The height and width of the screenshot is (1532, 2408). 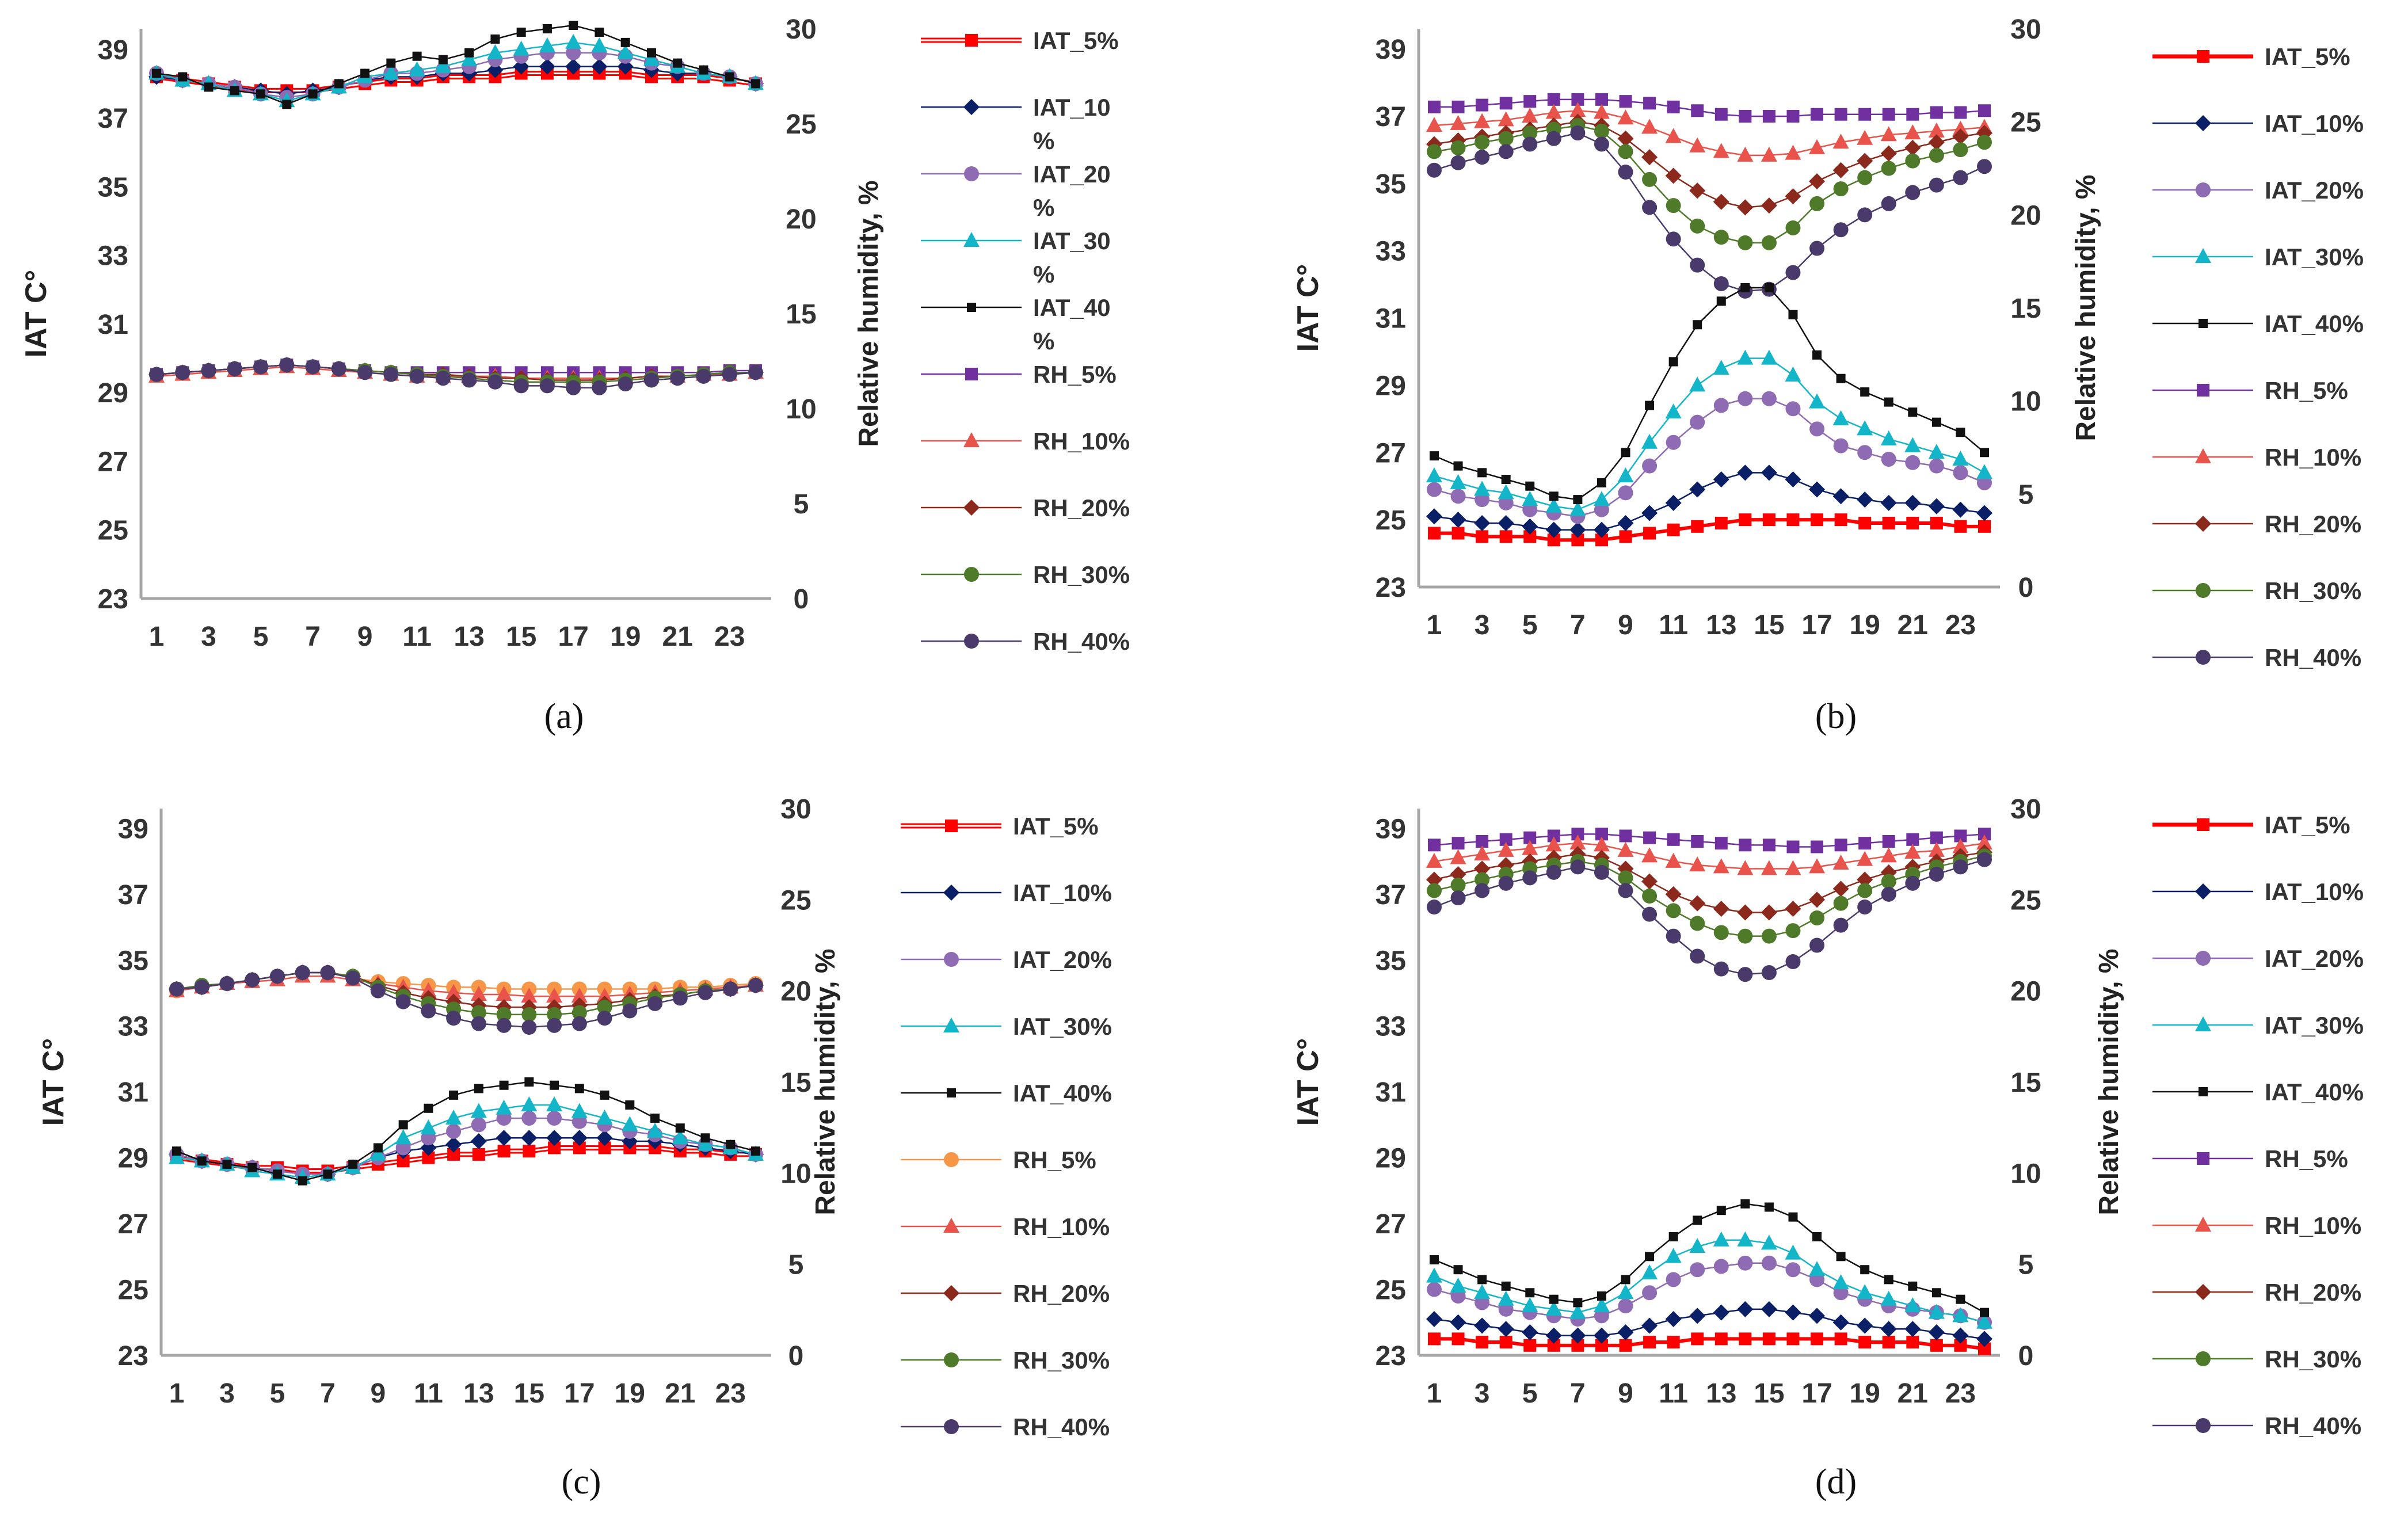 I want to click on legend-entry: RH_20%, so click(x=1025, y=507).